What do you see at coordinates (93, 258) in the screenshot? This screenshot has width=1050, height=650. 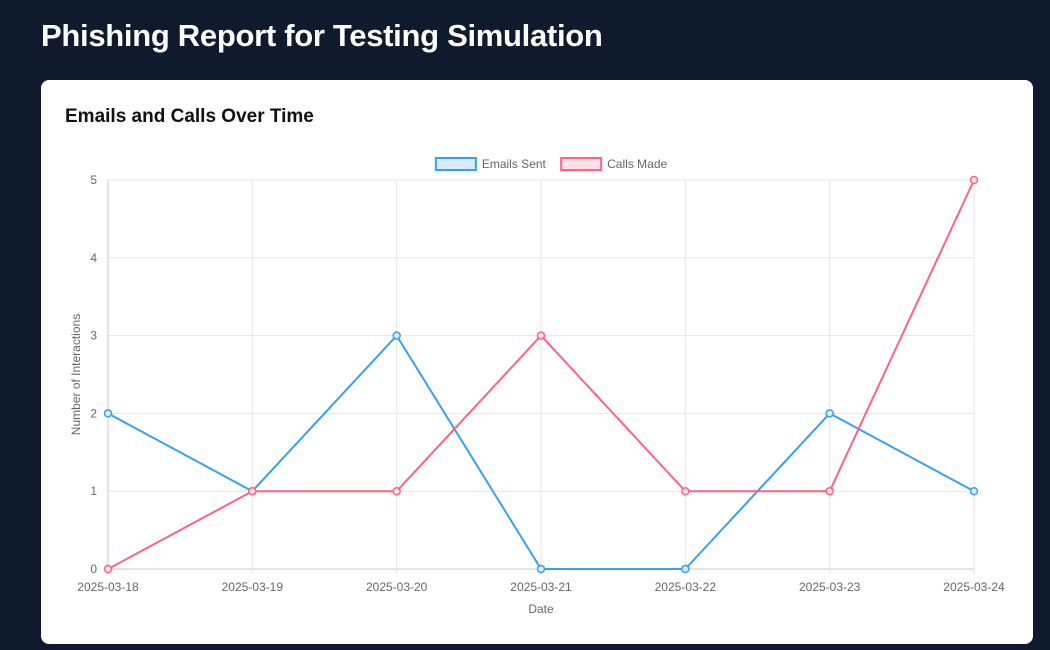 I see `y-tick-label: 4` at bounding box center [93, 258].